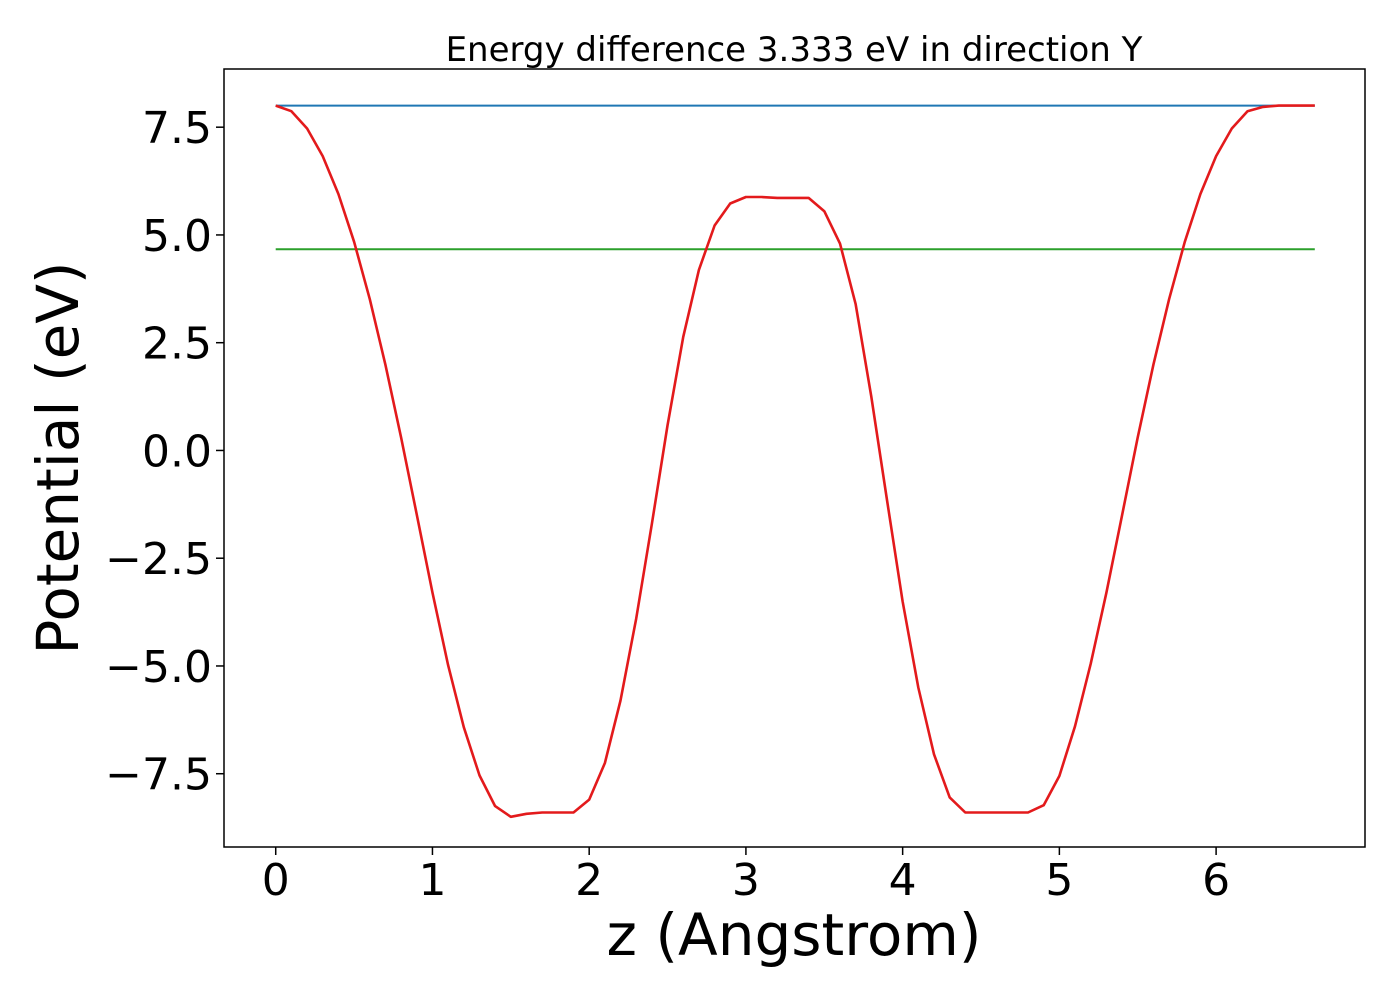  Describe the element at coordinates (589, 880) in the screenshot. I see `x-tick-label: 2` at that location.